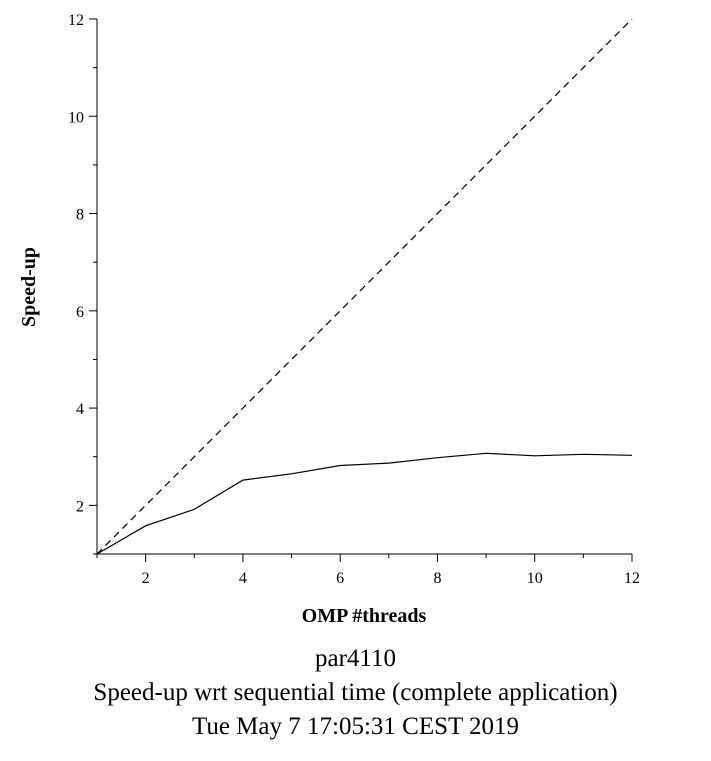 This screenshot has height=761, width=711. What do you see at coordinates (364, 503) in the screenshot?
I see `measured-speedup-line` at bounding box center [364, 503].